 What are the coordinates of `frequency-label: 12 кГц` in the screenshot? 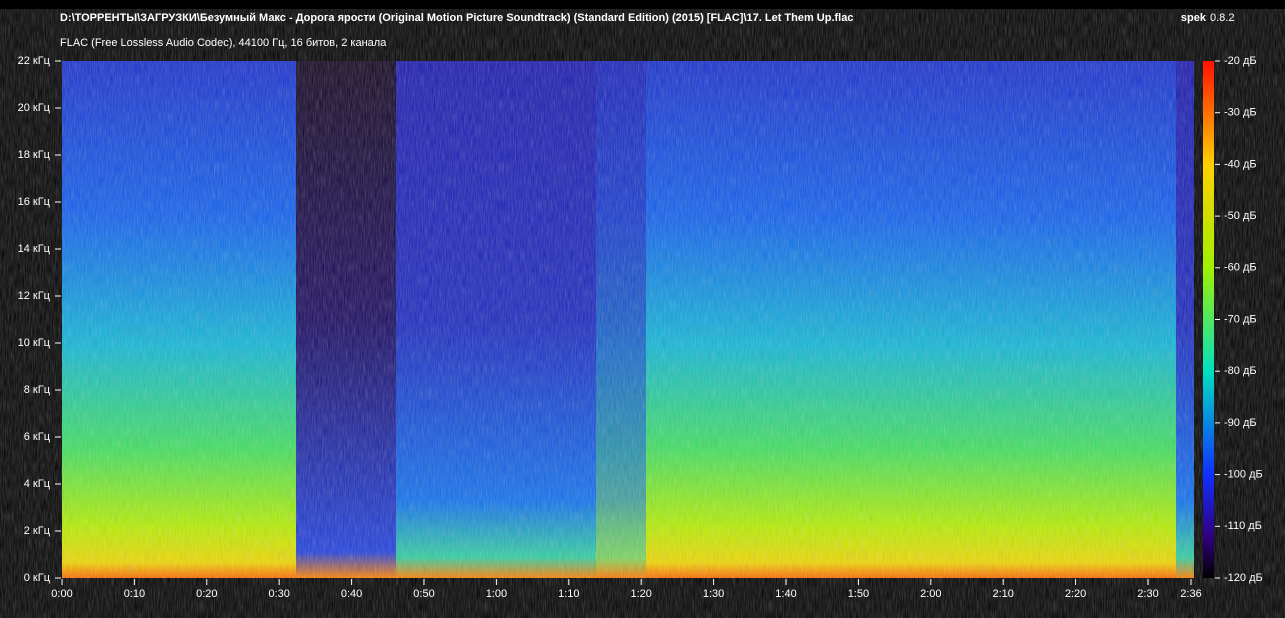 It's located at (34, 296).